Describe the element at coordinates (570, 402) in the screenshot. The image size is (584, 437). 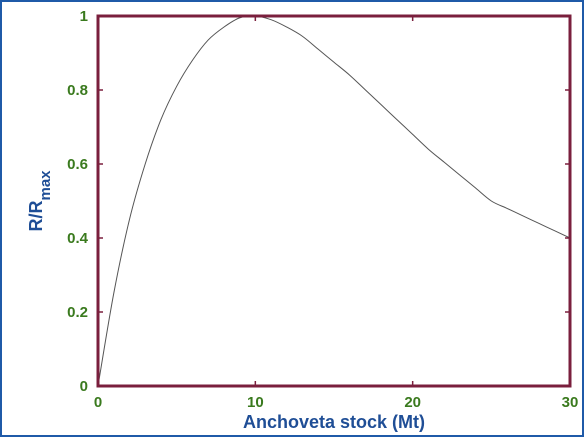
I see `x-tick-label: 30` at that location.